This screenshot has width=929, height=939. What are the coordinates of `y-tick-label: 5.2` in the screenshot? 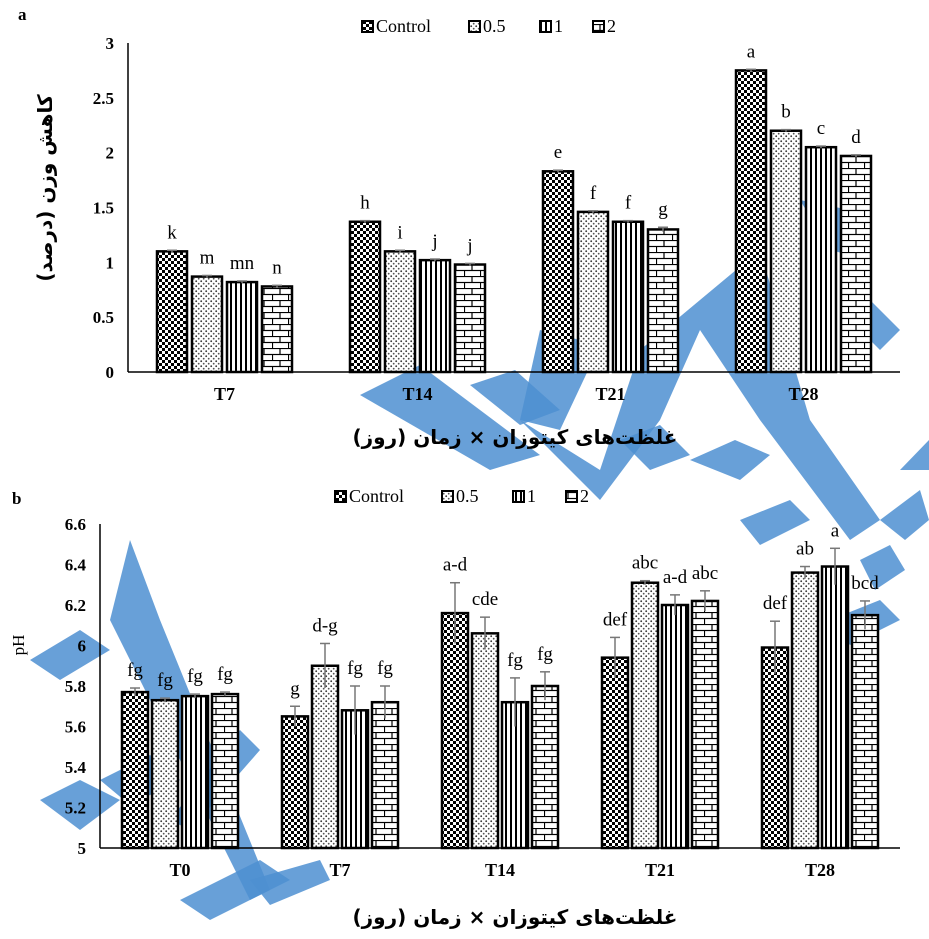 It's located at (75, 808).